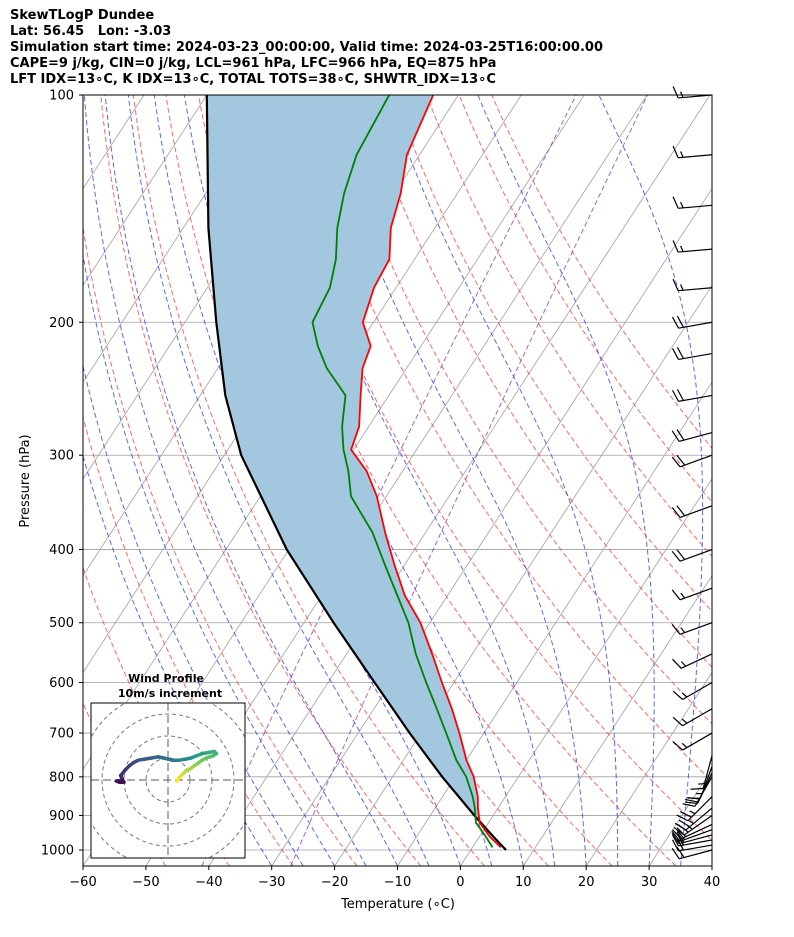  I want to click on location-coordinates: Lat: 56.45 Lon: -3.03, so click(91, 31).